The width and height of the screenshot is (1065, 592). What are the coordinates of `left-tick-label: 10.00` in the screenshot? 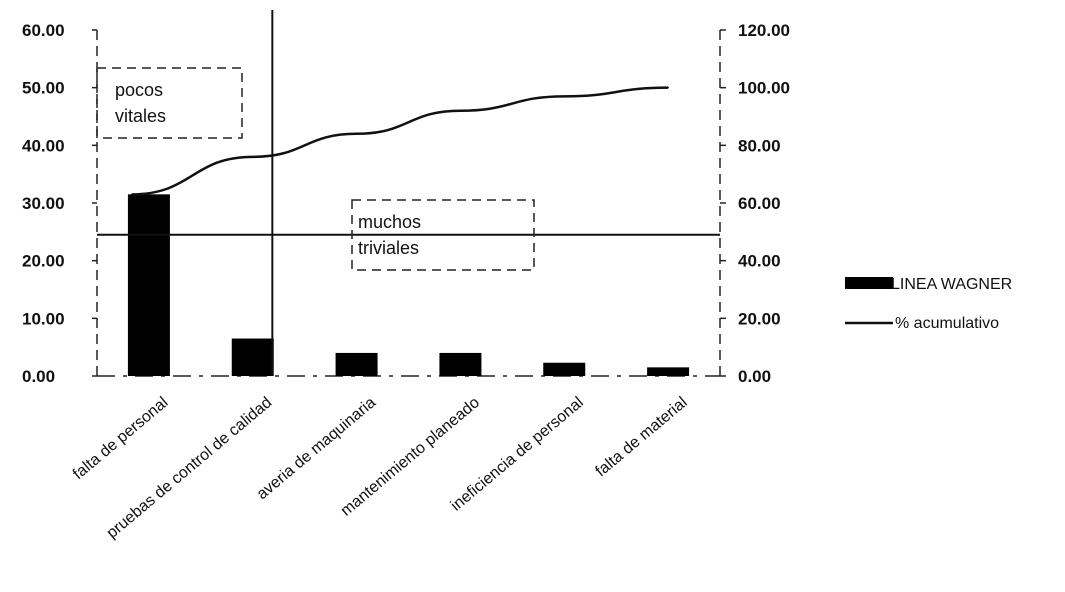 It's located at (43, 318).